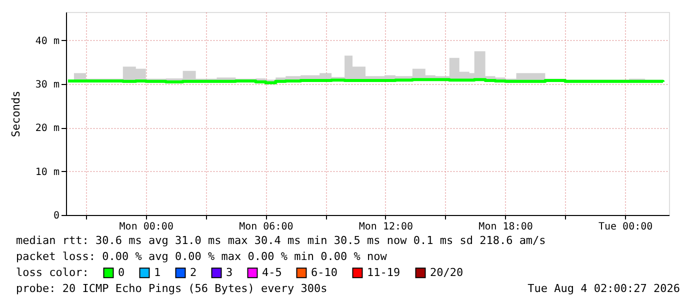  I want to click on legend-label: 3, so click(229, 272).